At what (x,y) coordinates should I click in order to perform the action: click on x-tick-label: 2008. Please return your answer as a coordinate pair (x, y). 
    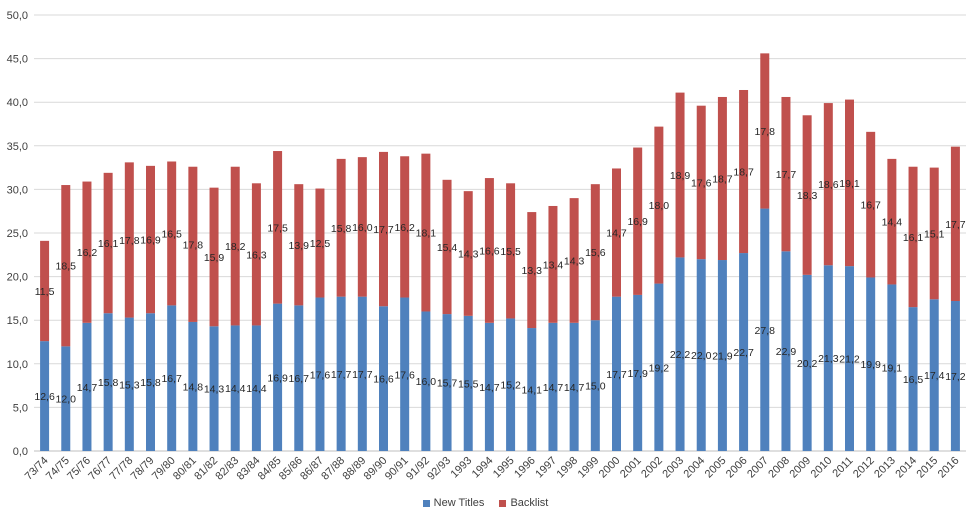
    Looking at the image, I should click on (779, 468).